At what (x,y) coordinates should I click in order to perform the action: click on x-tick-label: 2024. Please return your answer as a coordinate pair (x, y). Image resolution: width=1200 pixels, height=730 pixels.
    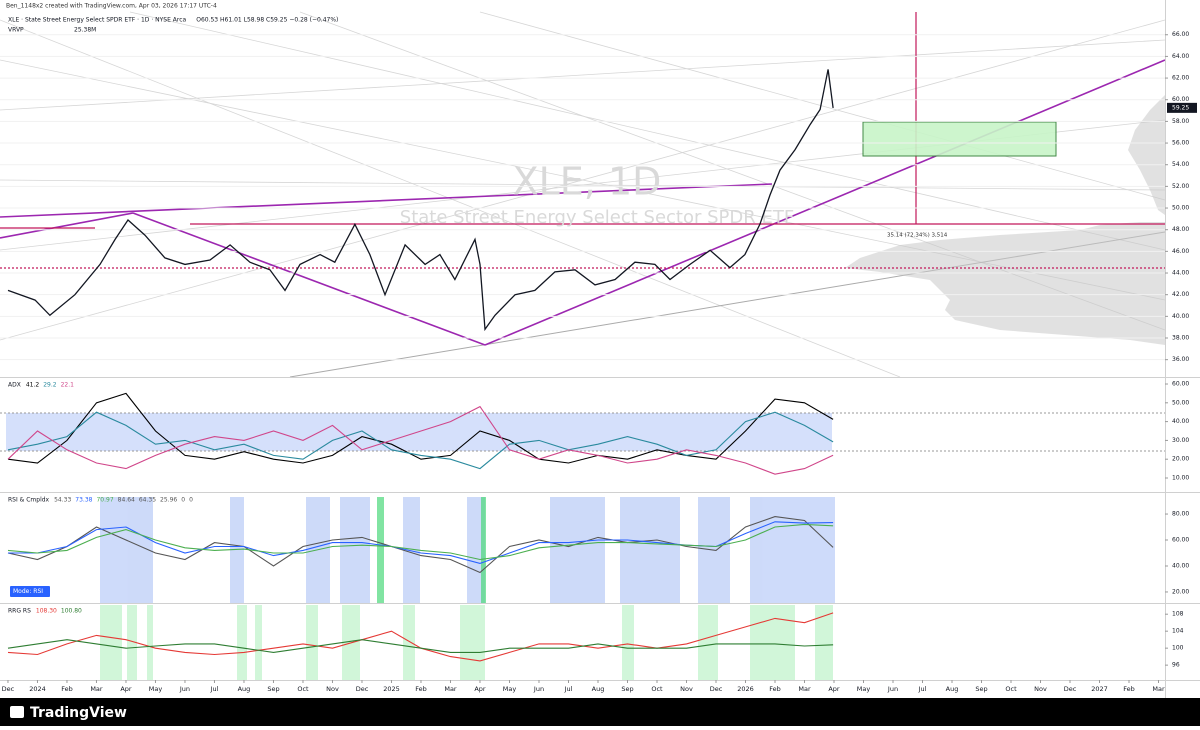
    Looking at the image, I should click on (37, 689).